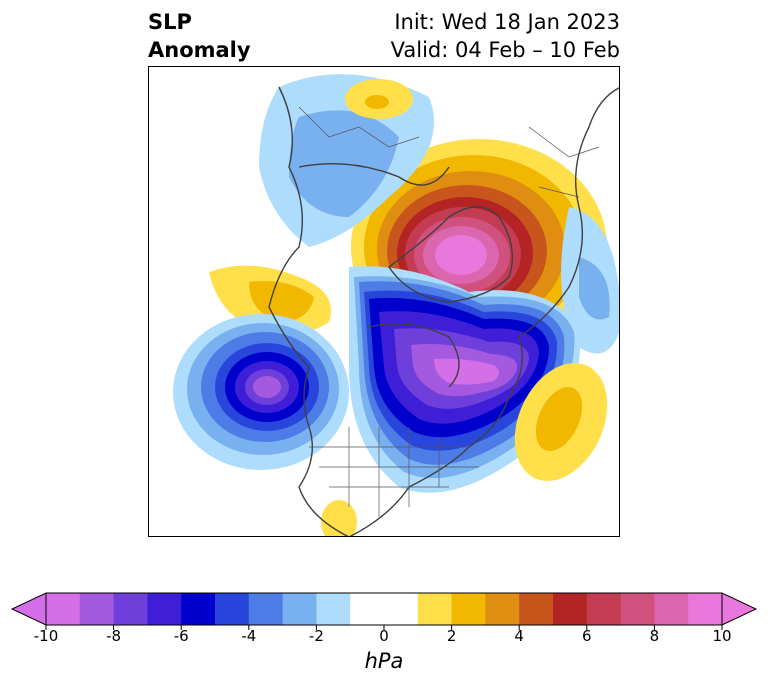 The height and width of the screenshot is (686, 768). I want to click on colorbar-tick-label: 4, so click(519, 636).